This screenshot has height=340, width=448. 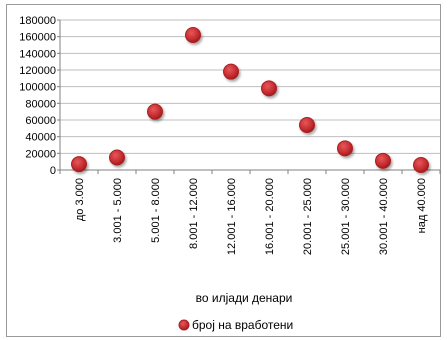 What do you see at coordinates (384, 216) in the screenshot?
I see `x-tick-label: 30.001 - 40.000` at bounding box center [384, 216].